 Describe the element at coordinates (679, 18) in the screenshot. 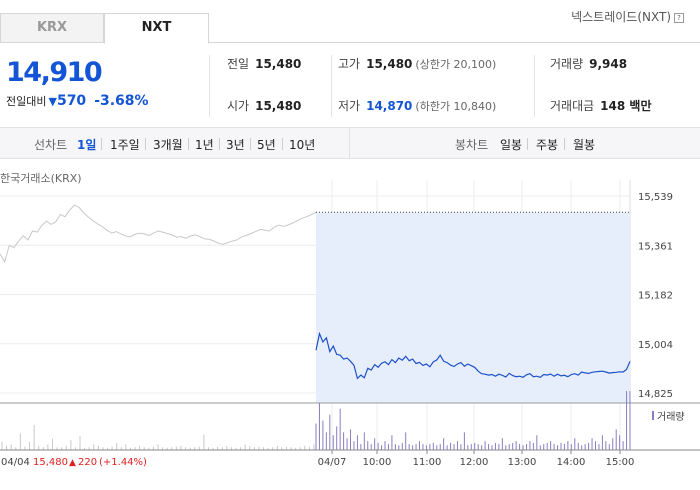

I see `help-icon: ?` at that location.